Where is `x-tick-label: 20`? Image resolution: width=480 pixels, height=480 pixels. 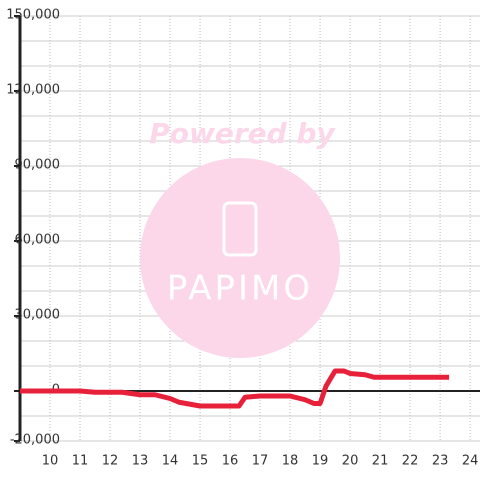 x-tick-label: 20 is located at coordinates (350, 461).